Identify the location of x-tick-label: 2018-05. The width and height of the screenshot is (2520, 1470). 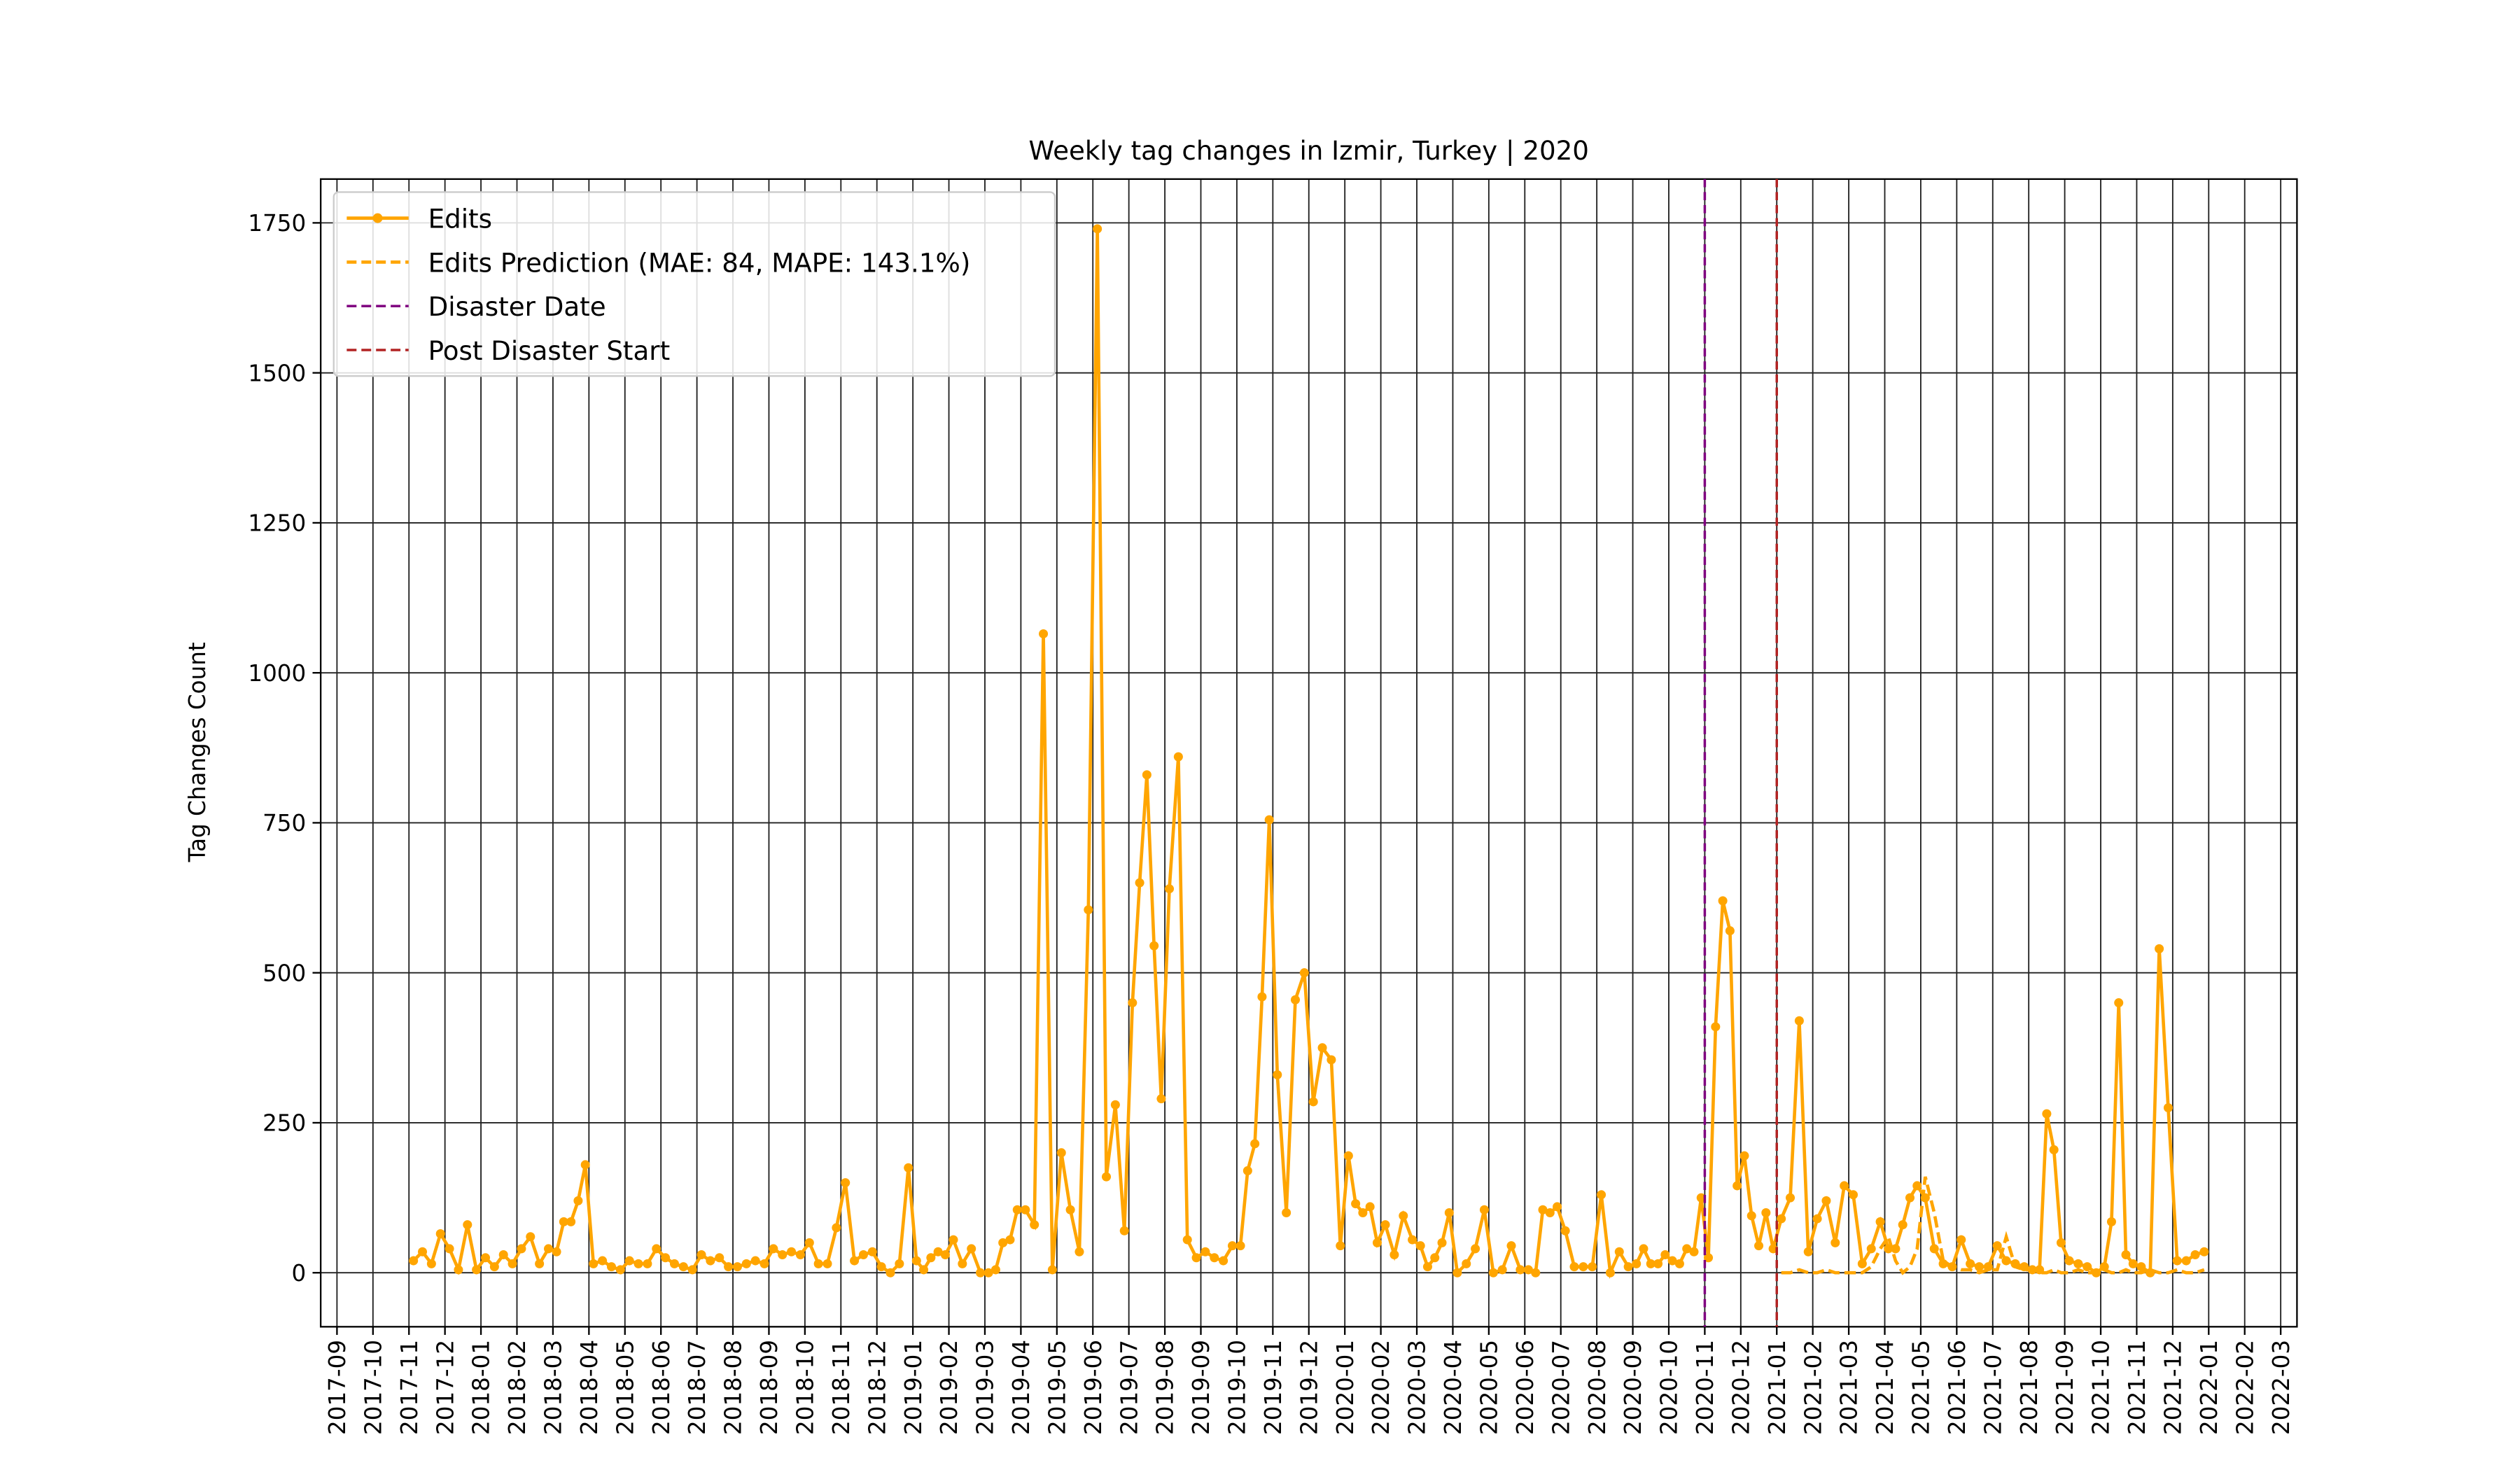
(625, 1387).